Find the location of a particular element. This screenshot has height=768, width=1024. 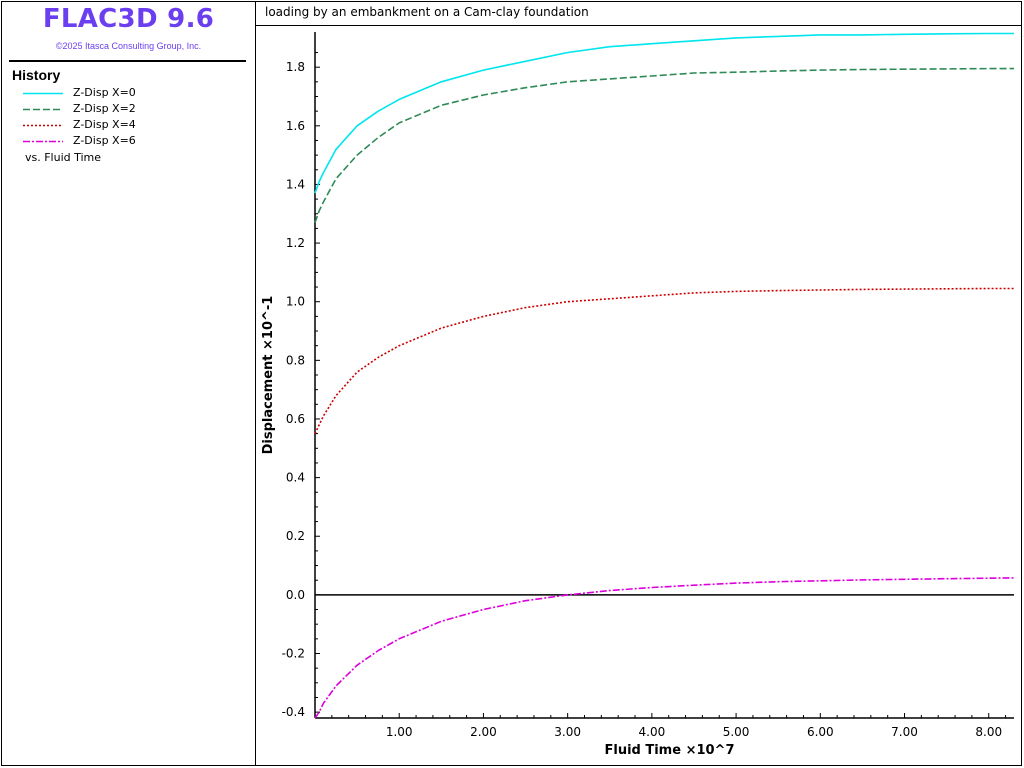

legend-label: Z-Disp X=2 is located at coordinates (104, 108).